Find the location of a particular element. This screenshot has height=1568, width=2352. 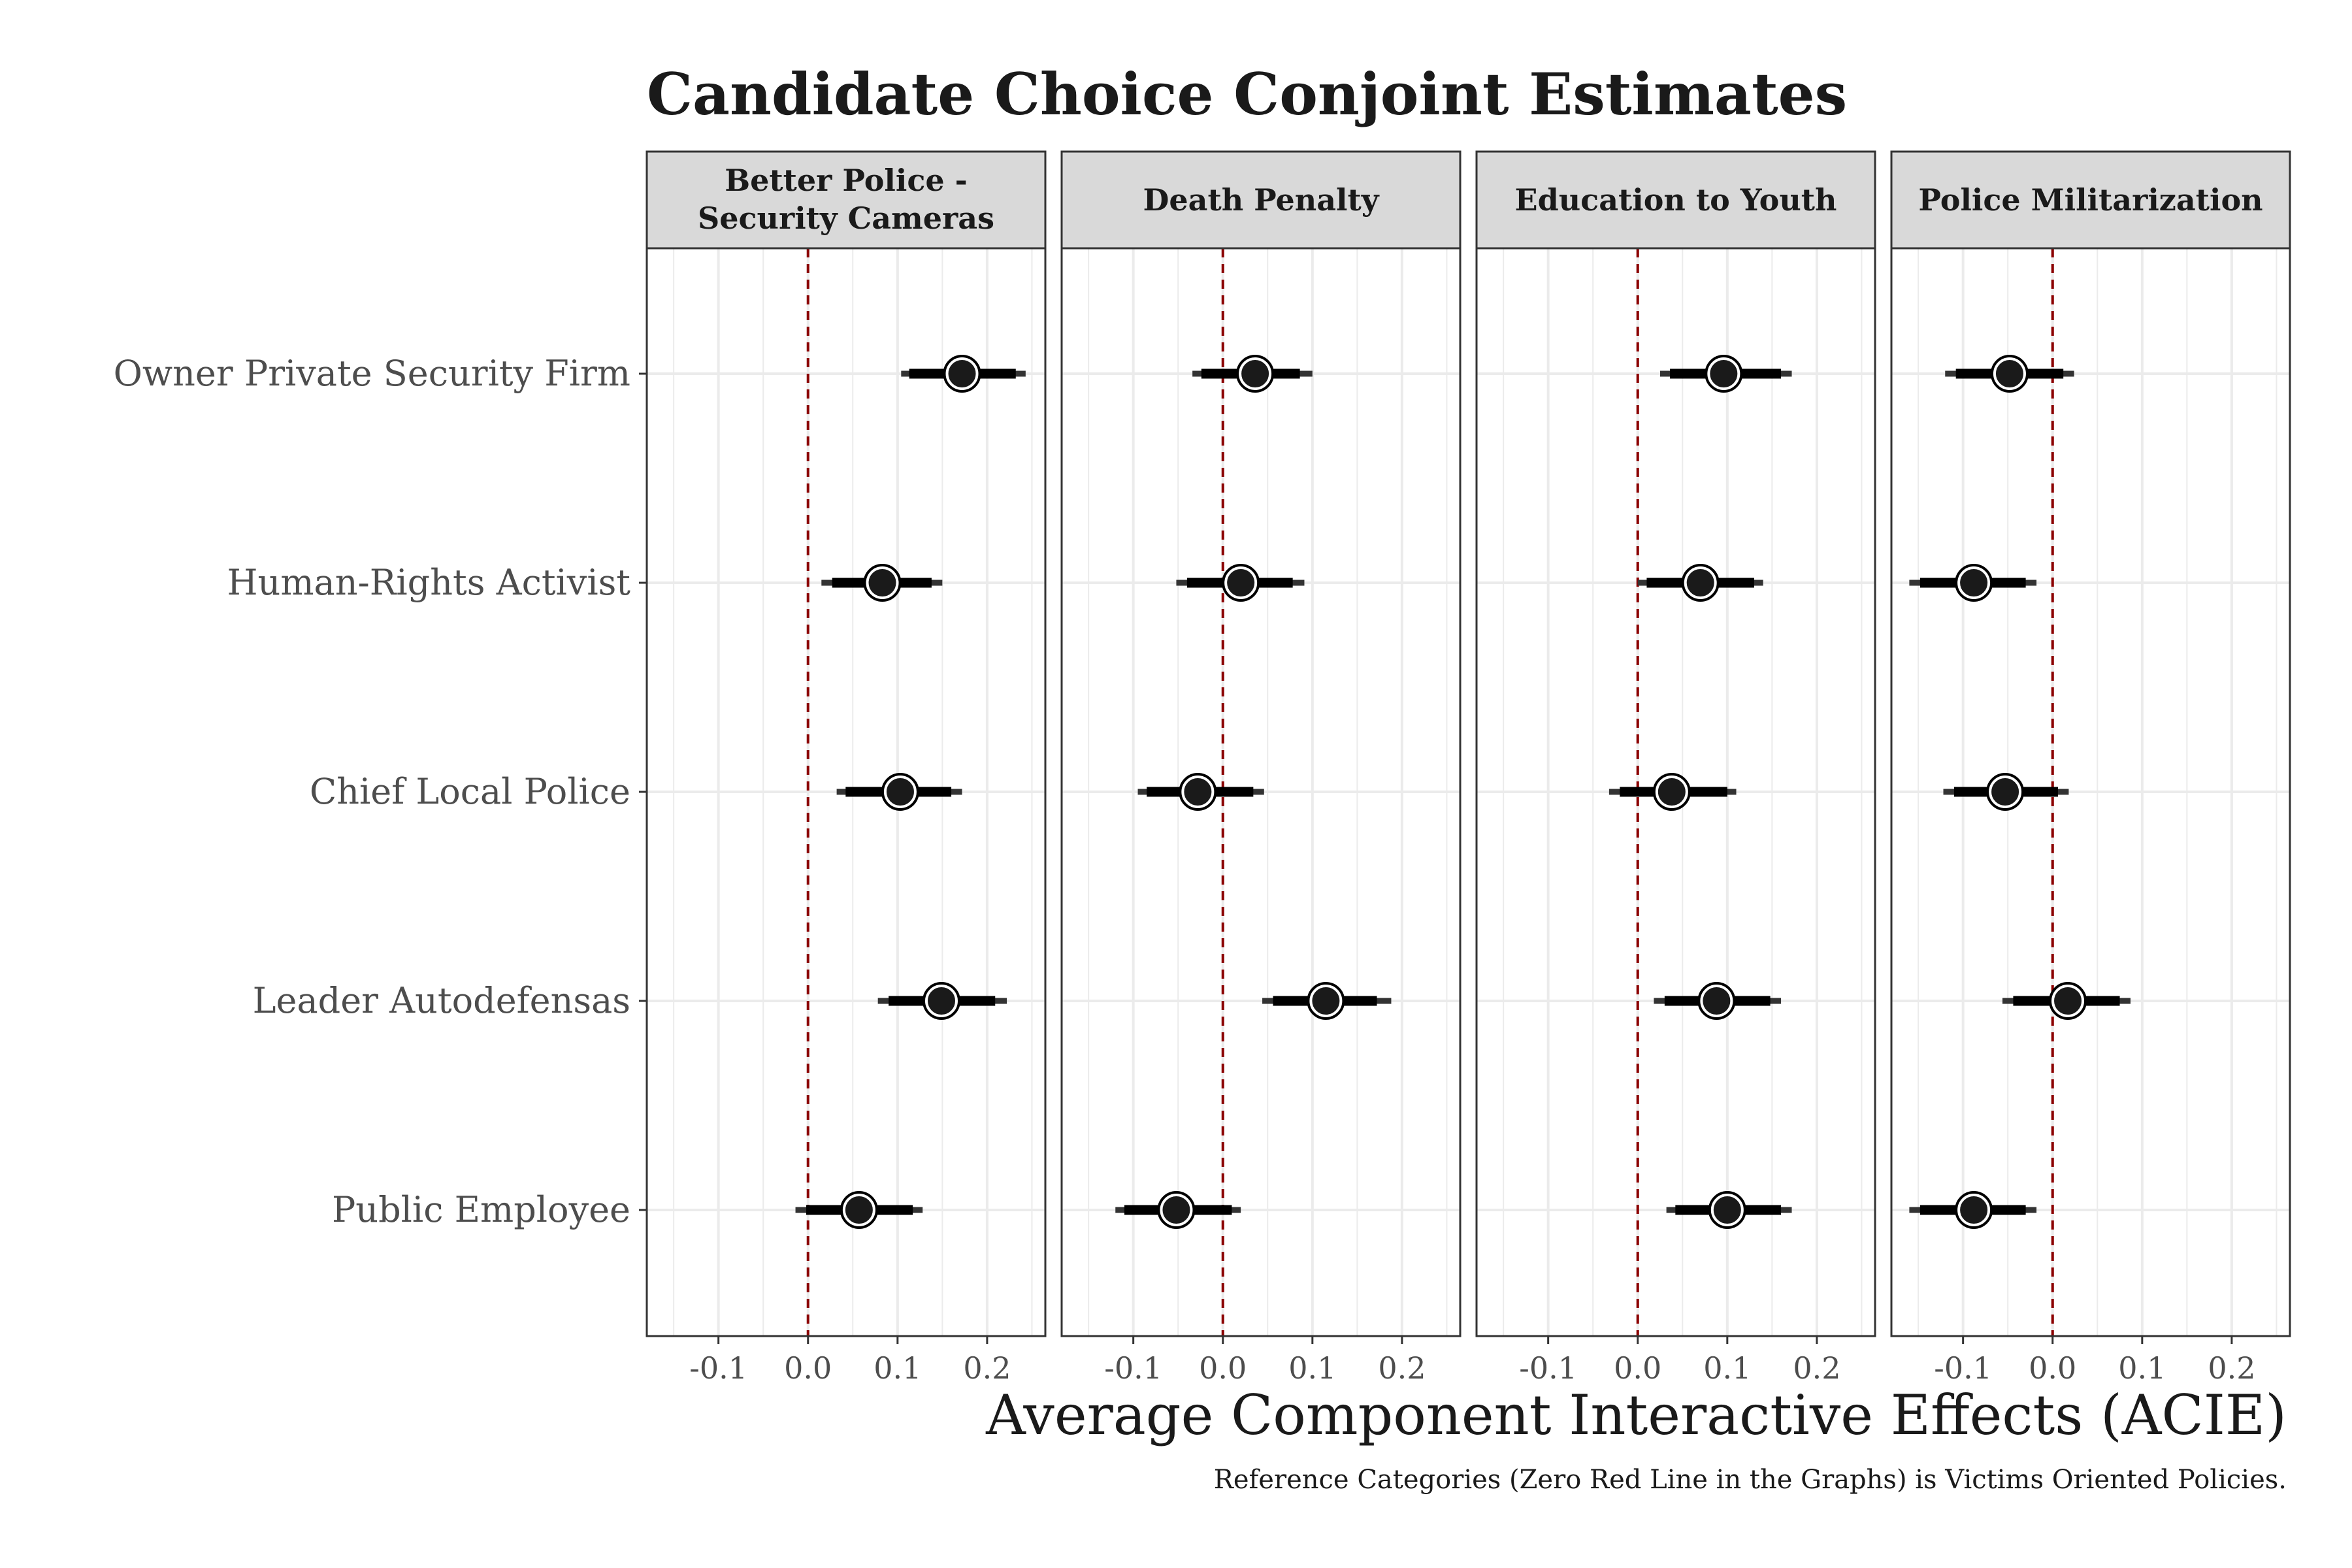

facet-panel: Police Militarization -0.1 0.0 0.1 0.2 is located at coordinates (2090, 768).